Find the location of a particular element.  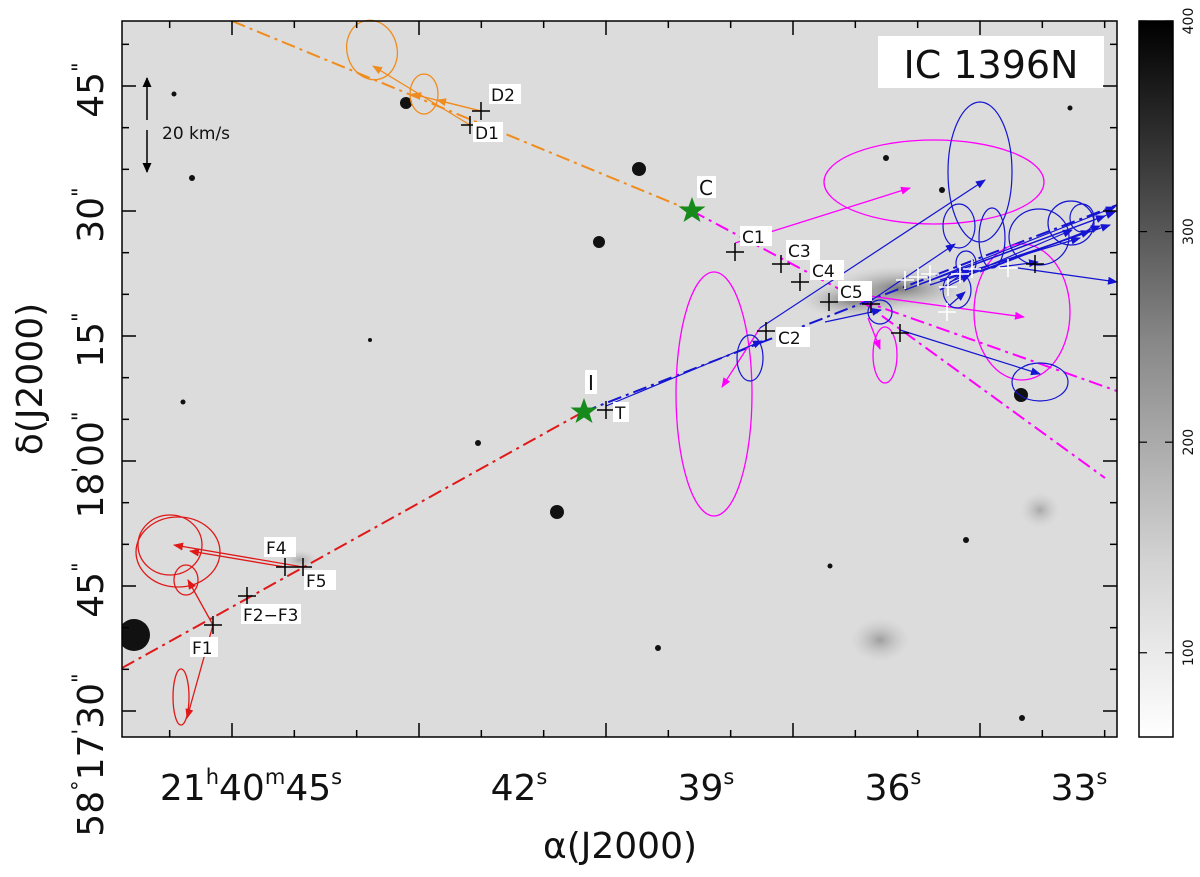

source-label-C1: C1 is located at coordinates (756, 237).